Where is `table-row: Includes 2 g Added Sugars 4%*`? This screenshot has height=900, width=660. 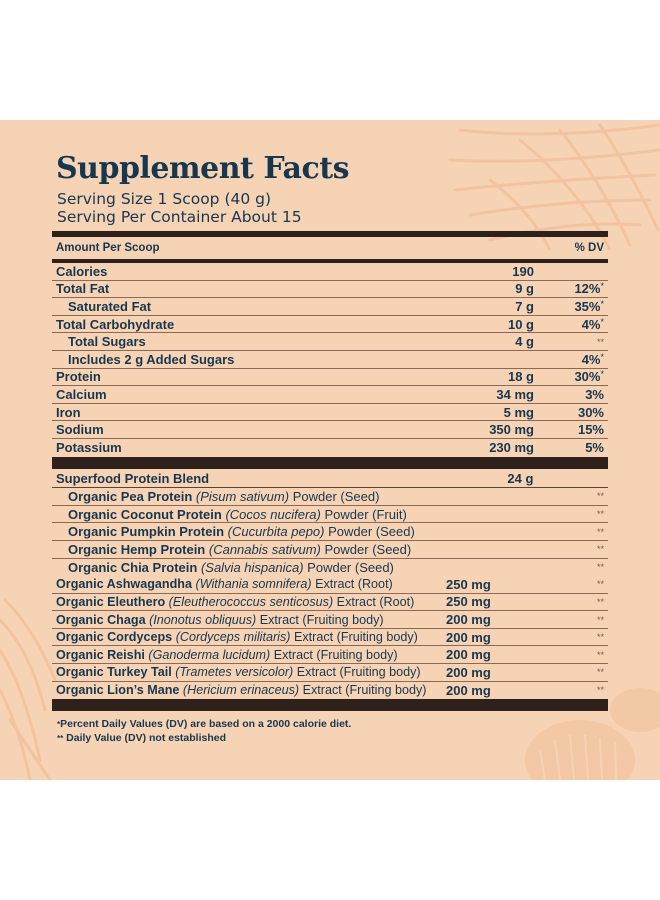 table-row: Includes 2 g Added Sugars 4%* is located at coordinates (330, 360).